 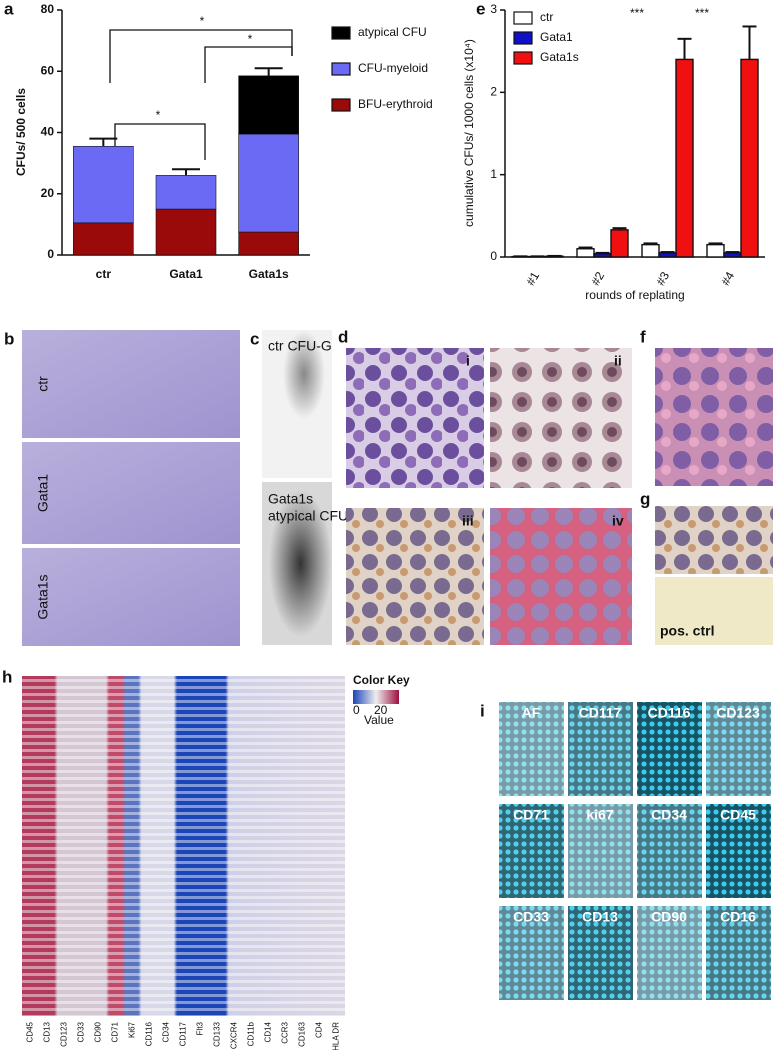 What do you see at coordinates (186, 274) in the screenshot?
I see `x-tick-label: Gata1` at bounding box center [186, 274].